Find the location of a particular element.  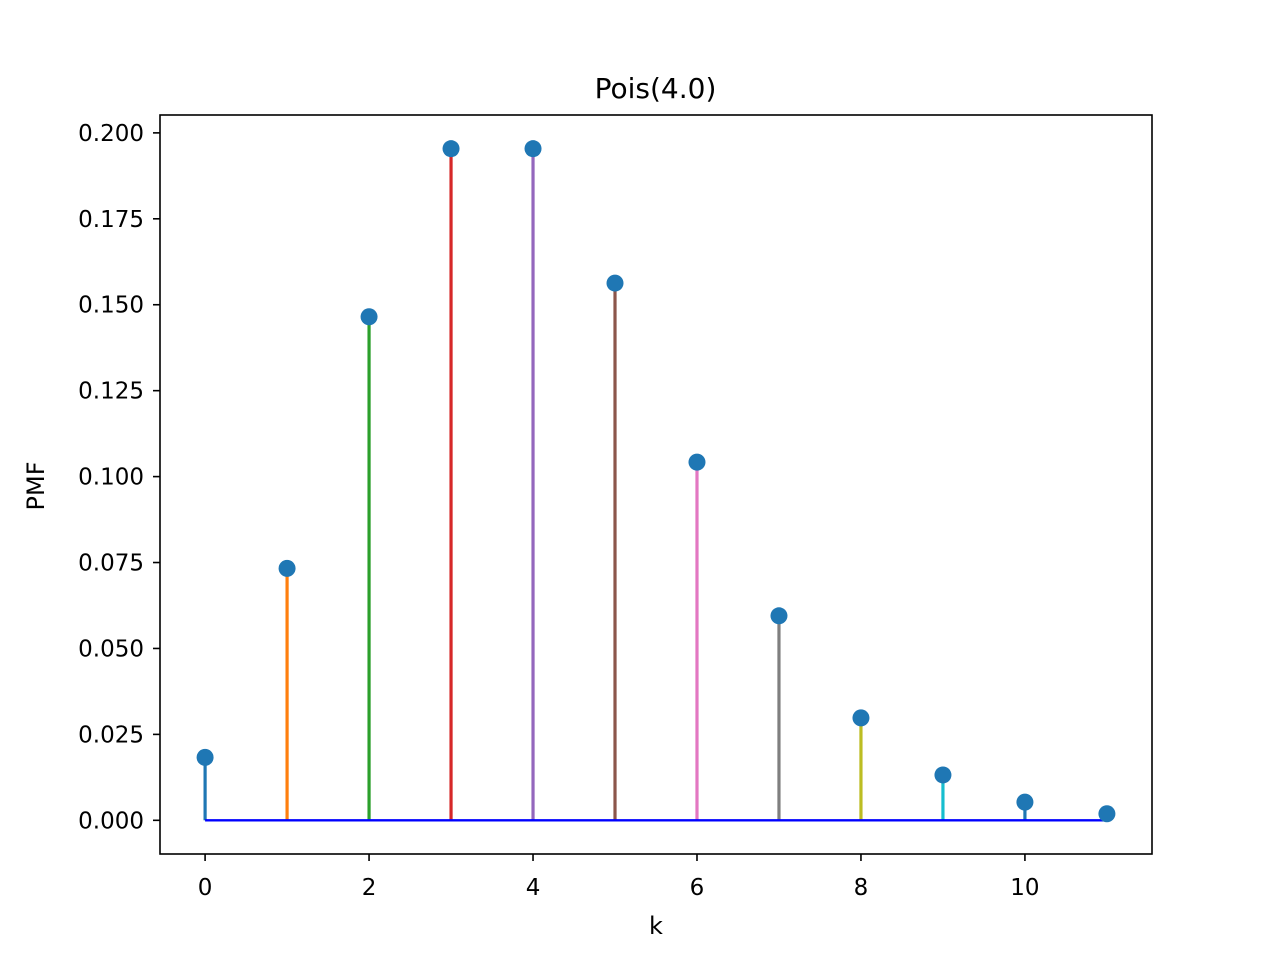

y-tick-label: 0.050 is located at coordinates (111, 649).